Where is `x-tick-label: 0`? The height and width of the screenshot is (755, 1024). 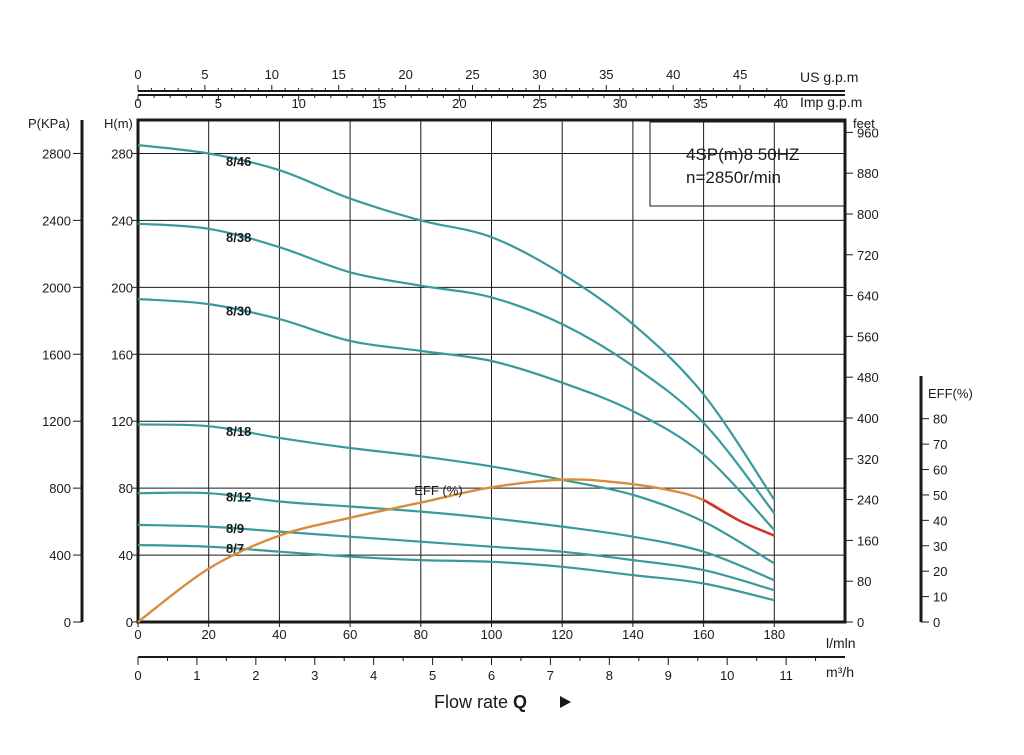 x-tick-label: 0 is located at coordinates (137, 634).